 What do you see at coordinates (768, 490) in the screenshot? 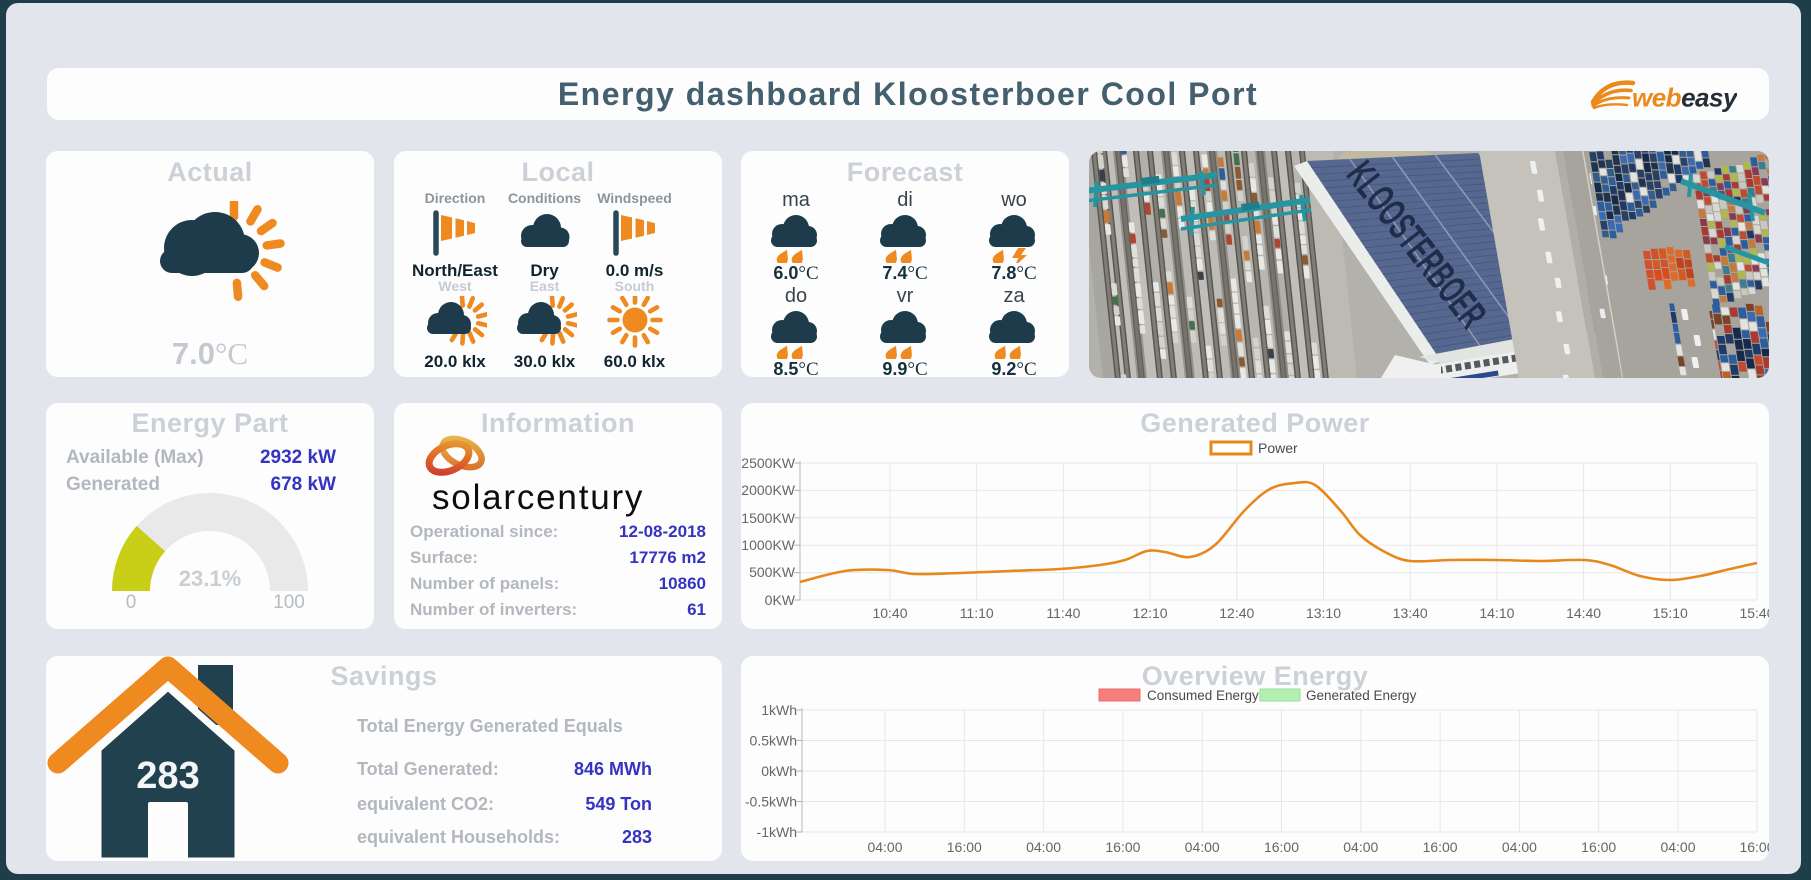
I see `svg-text: 2000KW` at bounding box center [768, 490].